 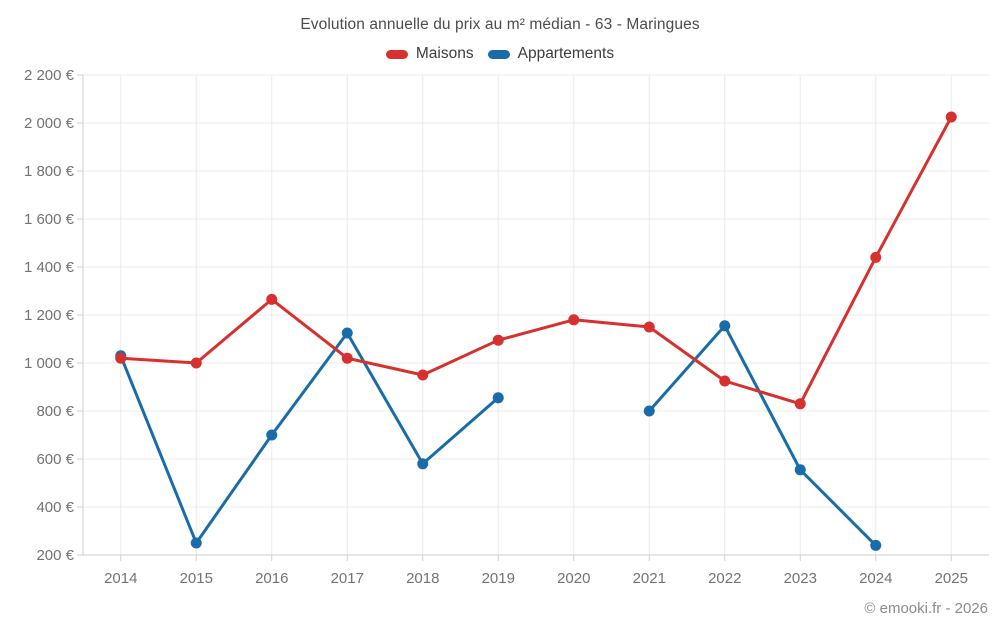 What do you see at coordinates (55, 459) in the screenshot?
I see `svg-text: 600 €` at bounding box center [55, 459].